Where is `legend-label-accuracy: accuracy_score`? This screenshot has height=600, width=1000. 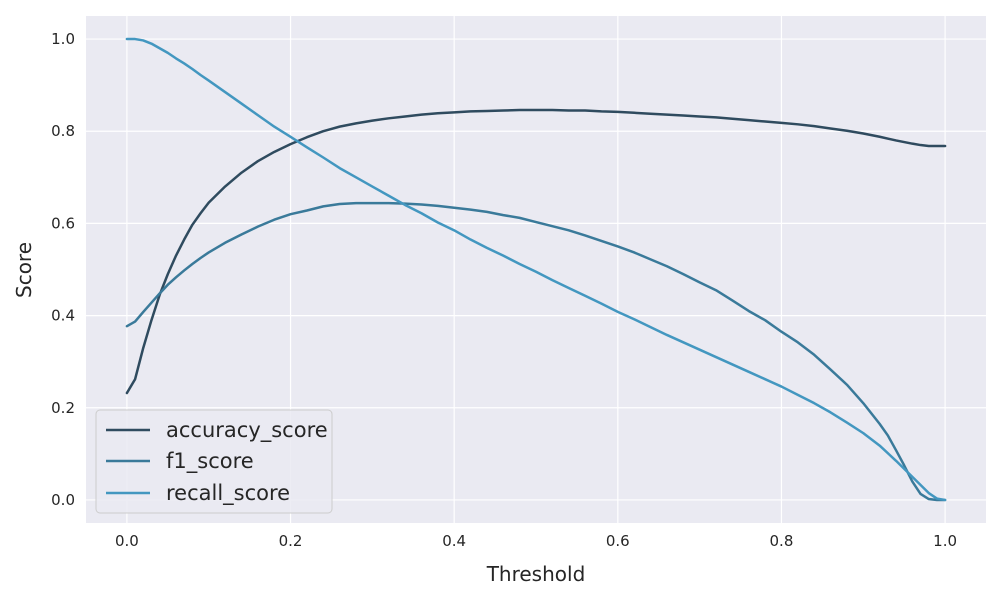 legend-label-accuracy: accuracy_score is located at coordinates (247, 430).